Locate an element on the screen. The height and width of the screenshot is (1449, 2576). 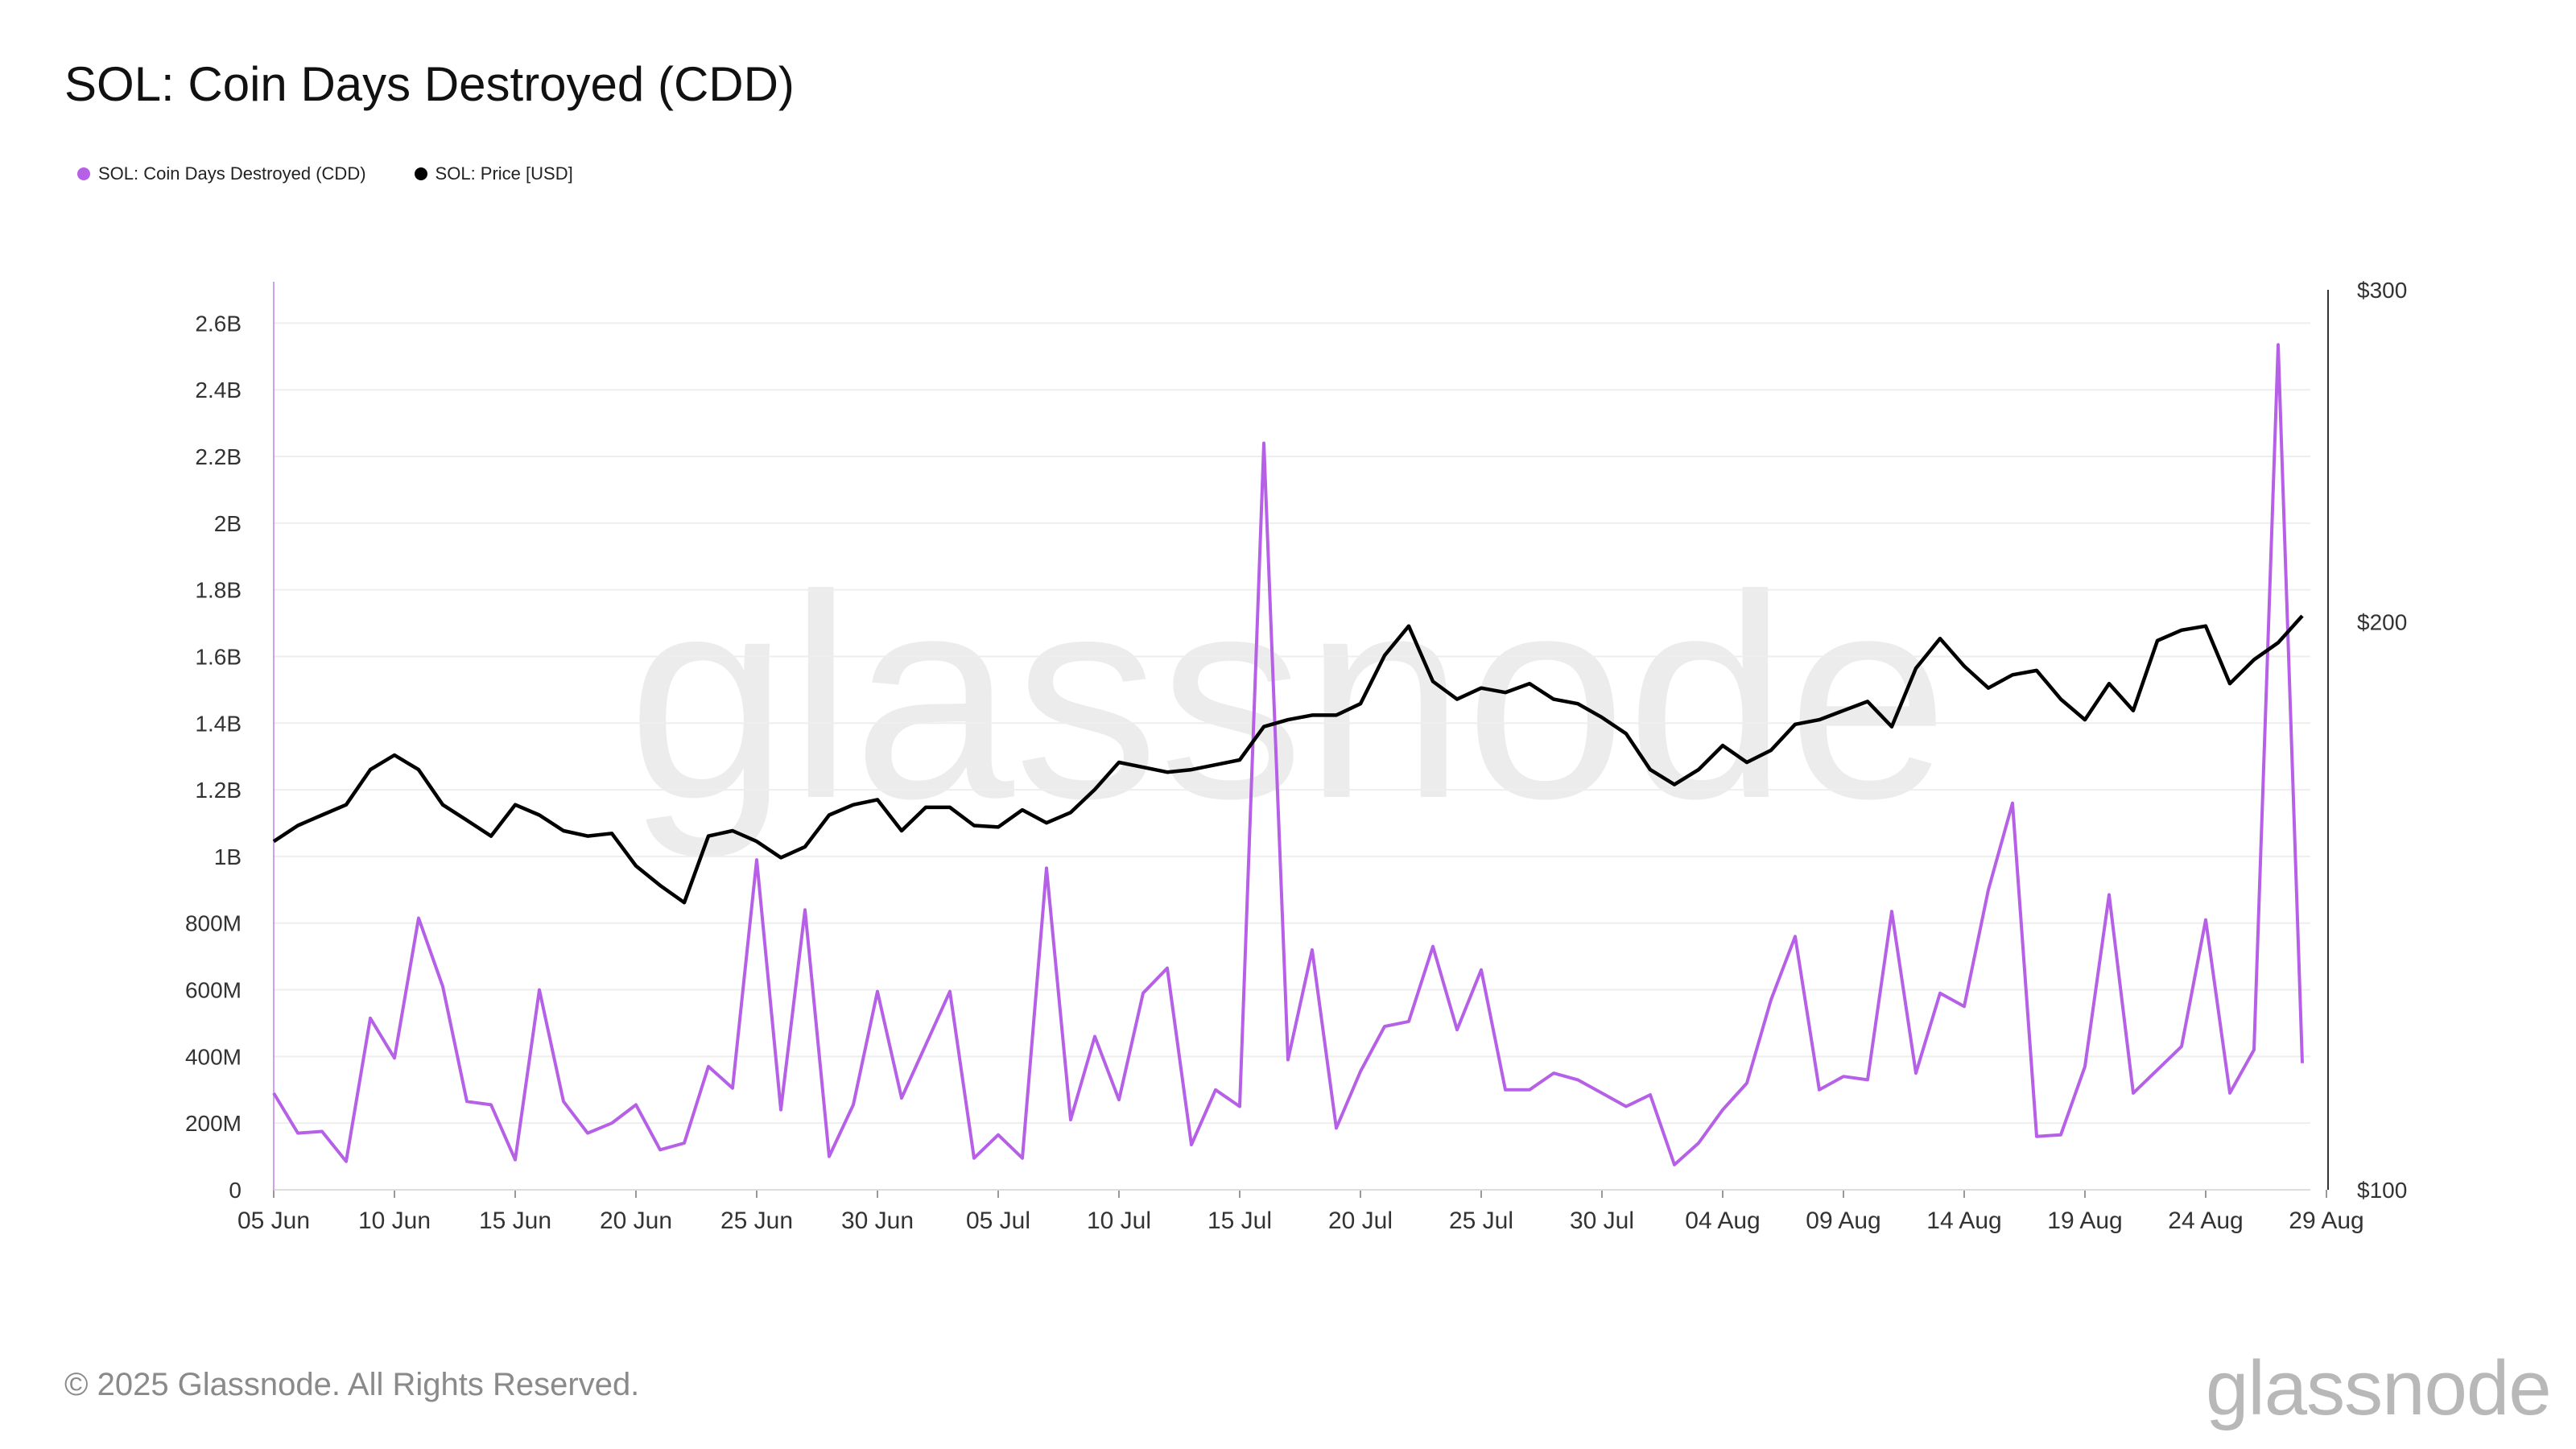
left-tick-label: 1.8B is located at coordinates (218, 590).